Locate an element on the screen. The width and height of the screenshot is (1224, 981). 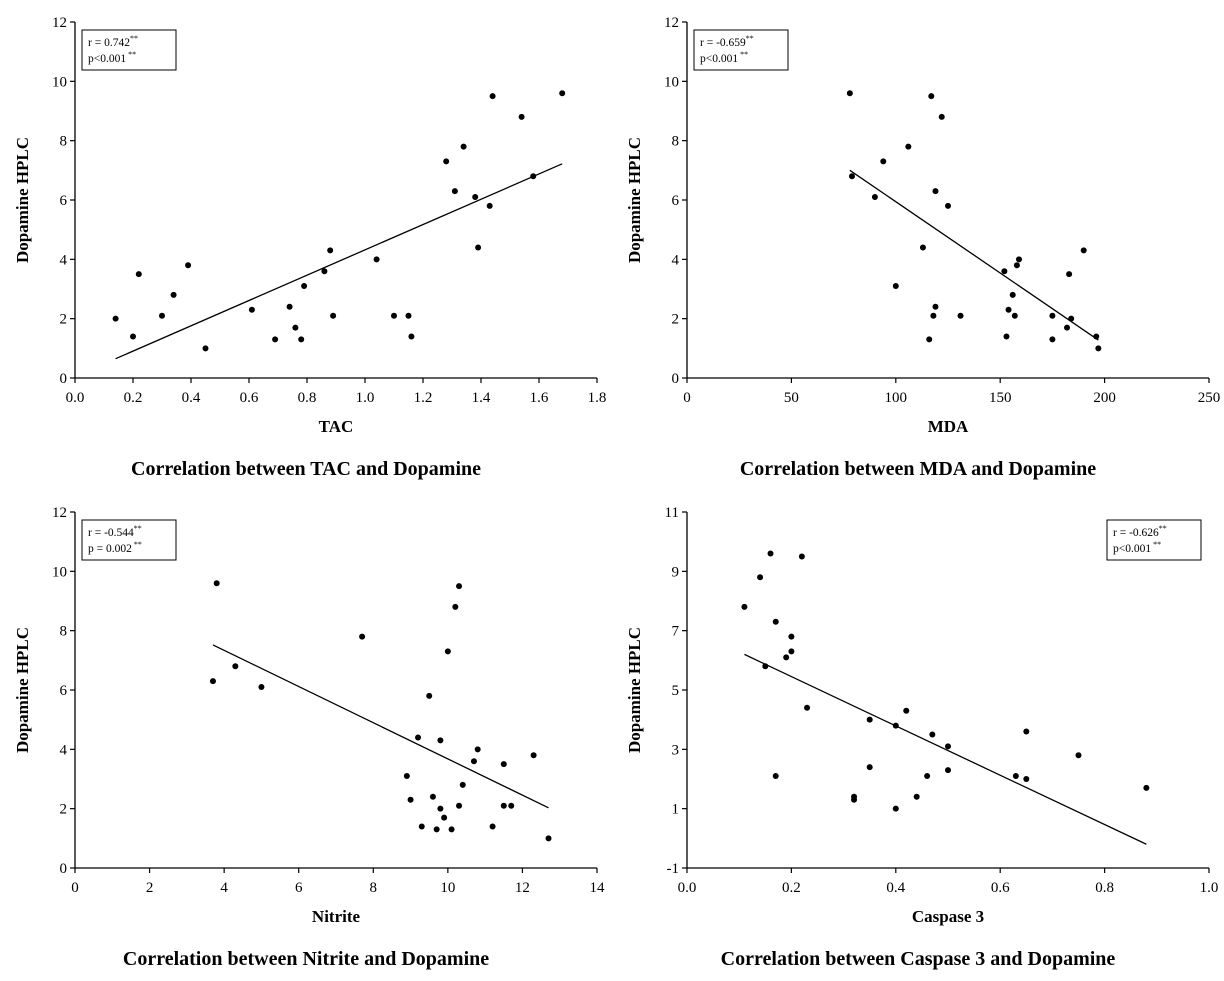
x-tick-label: 0.2 is located at coordinates (791, 888).